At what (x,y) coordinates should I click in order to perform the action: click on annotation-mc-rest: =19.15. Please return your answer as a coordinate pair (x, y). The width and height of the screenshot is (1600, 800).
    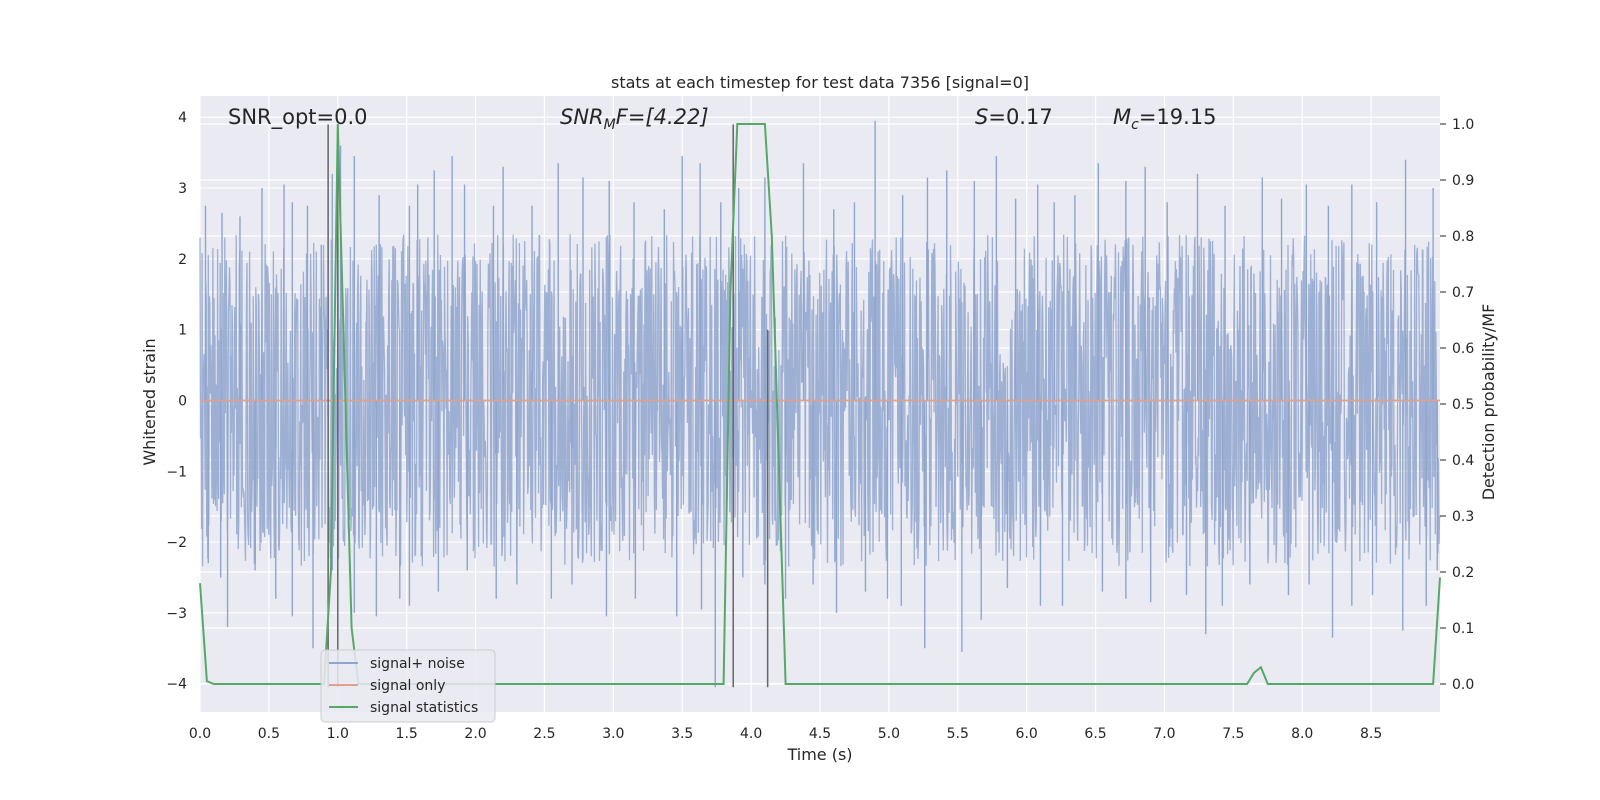
    Looking at the image, I should click on (1178, 117).